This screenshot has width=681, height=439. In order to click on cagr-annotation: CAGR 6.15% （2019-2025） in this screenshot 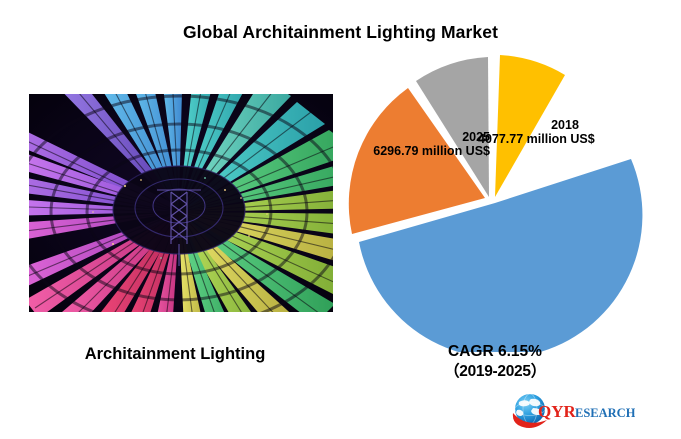, I will do `click(495, 362)`.